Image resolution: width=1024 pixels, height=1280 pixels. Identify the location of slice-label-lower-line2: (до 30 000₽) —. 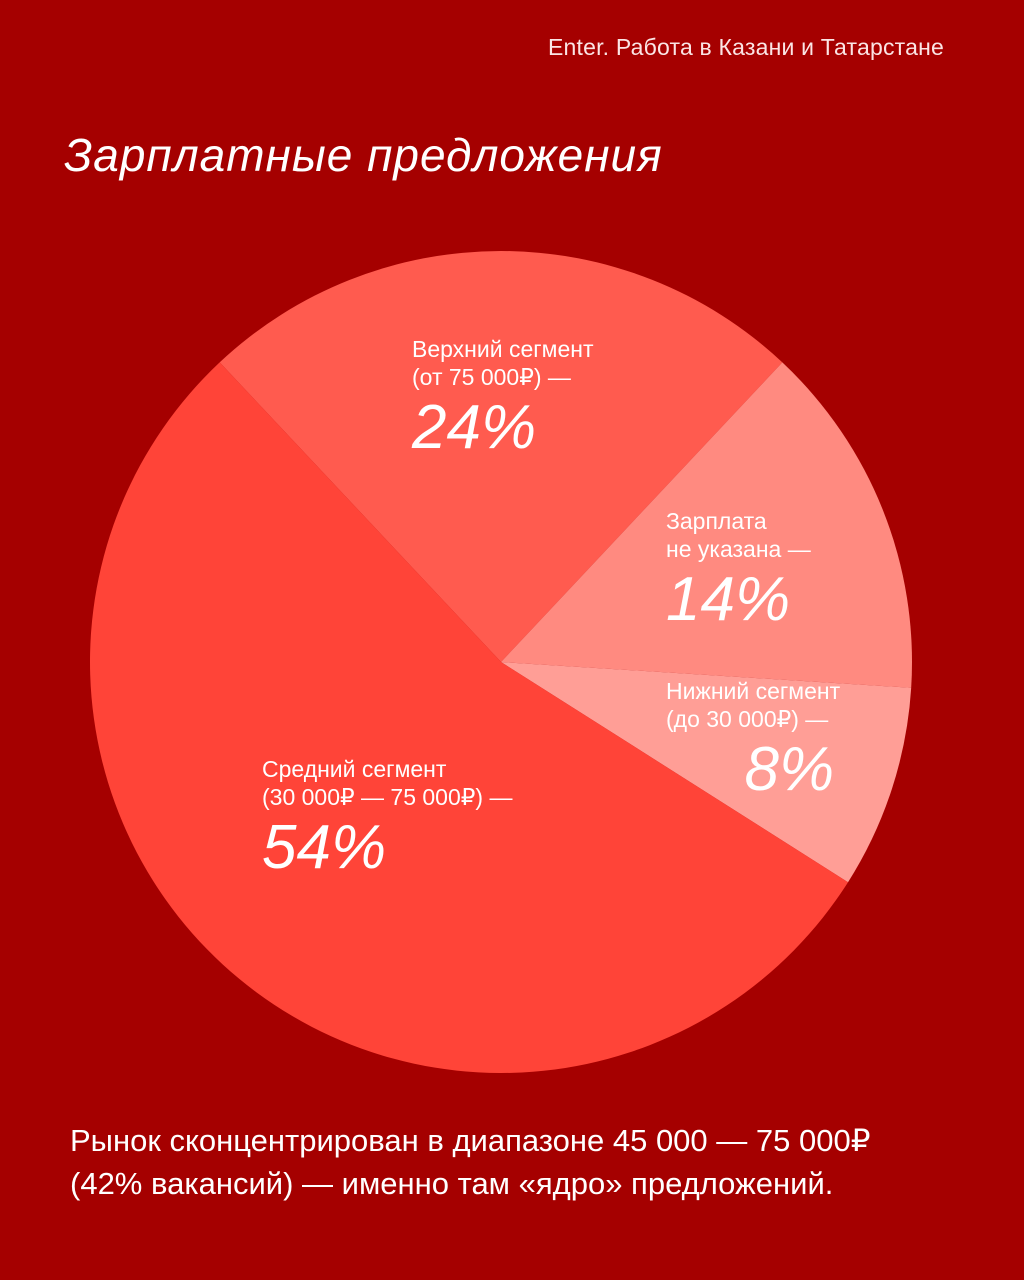
(747, 718).